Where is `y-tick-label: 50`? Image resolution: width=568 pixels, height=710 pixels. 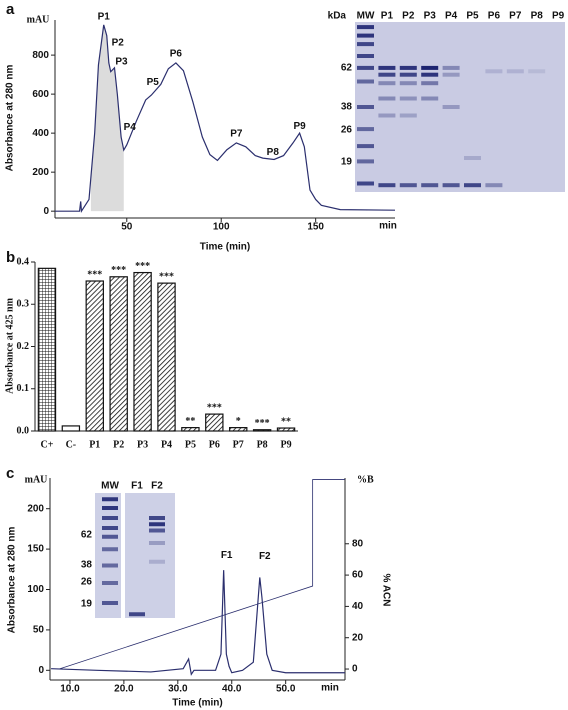
y-tick-label: 50 is located at coordinates (39, 630).